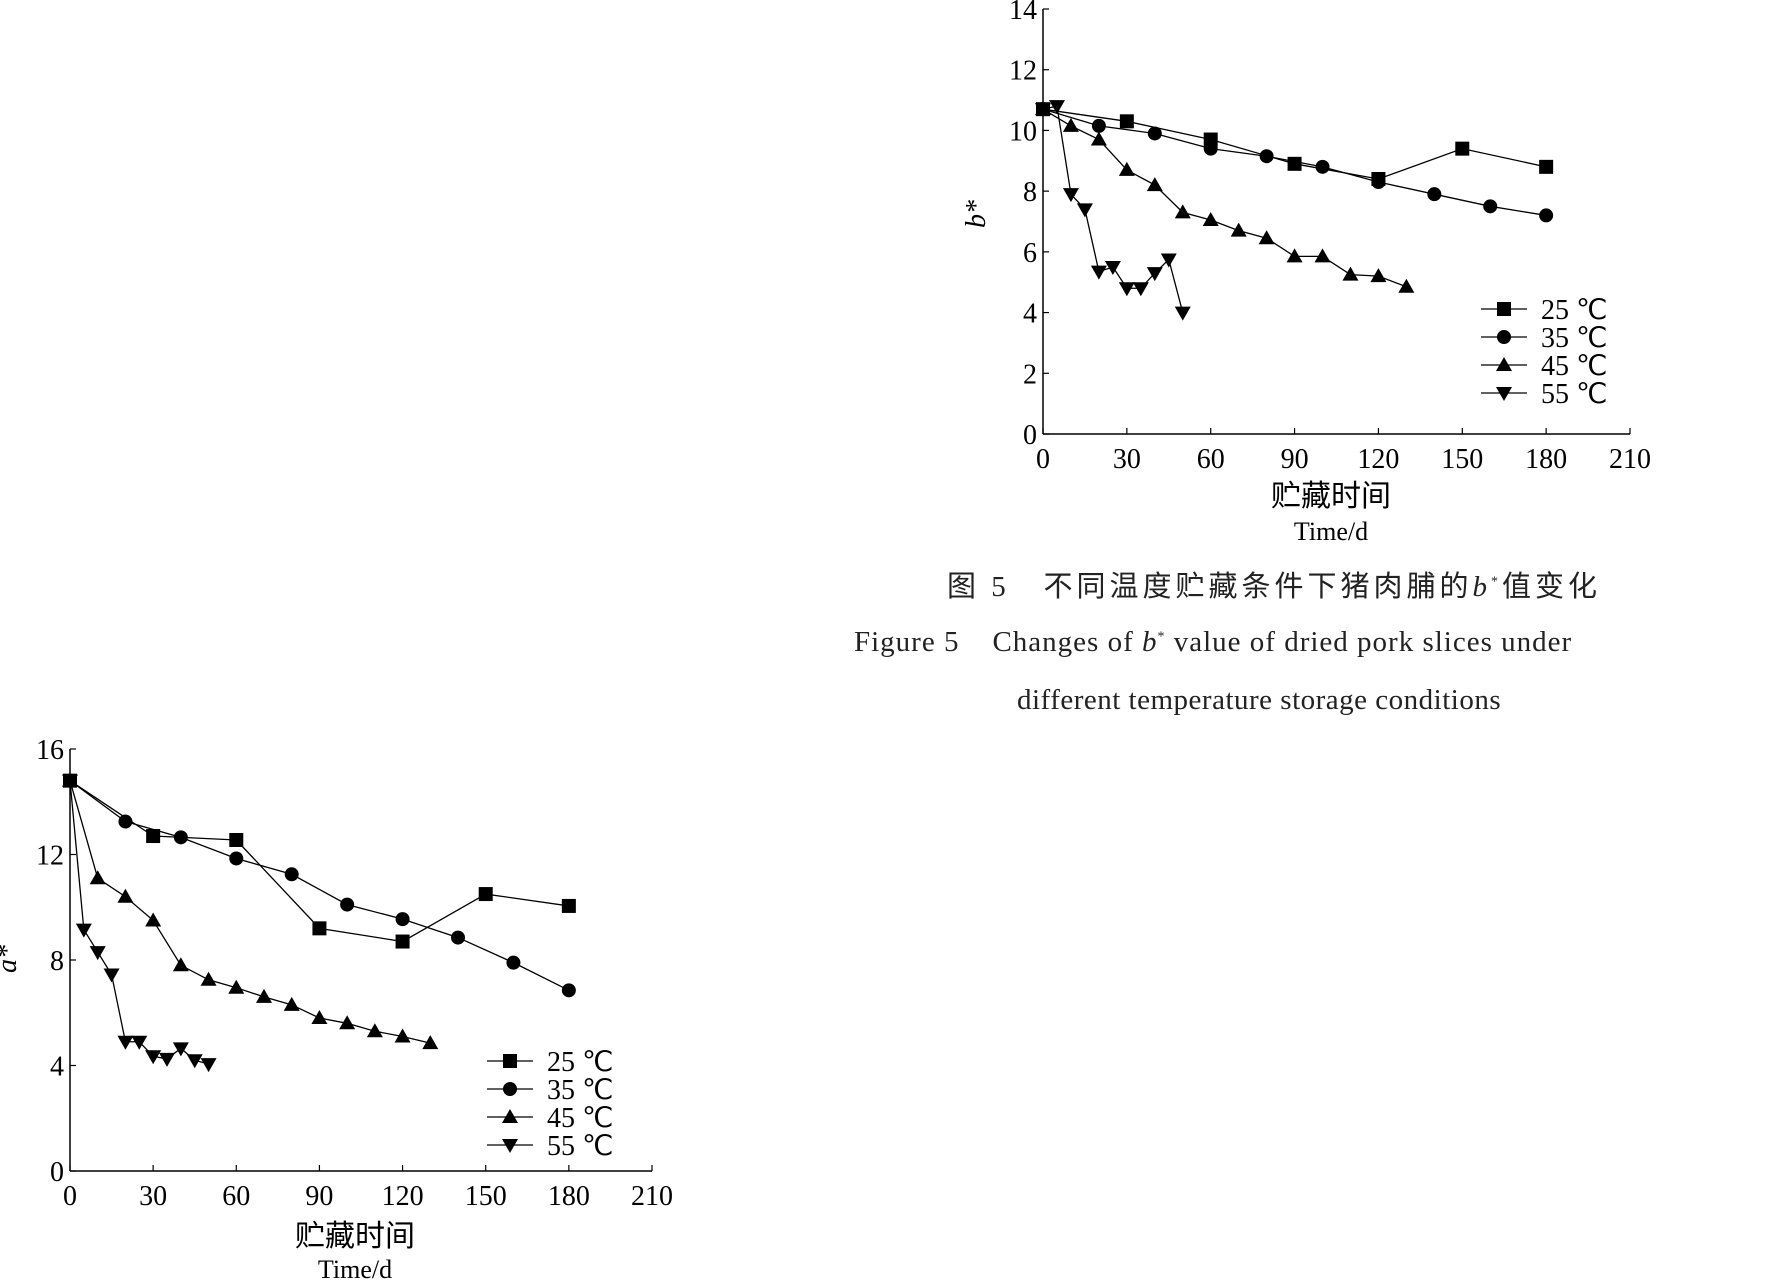 This screenshot has width=1768, height=1281. What do you see at coordinates (1030, 192) in the screenshot?
I see `y-tick-label: 8` at bounding box center [1030, 192].